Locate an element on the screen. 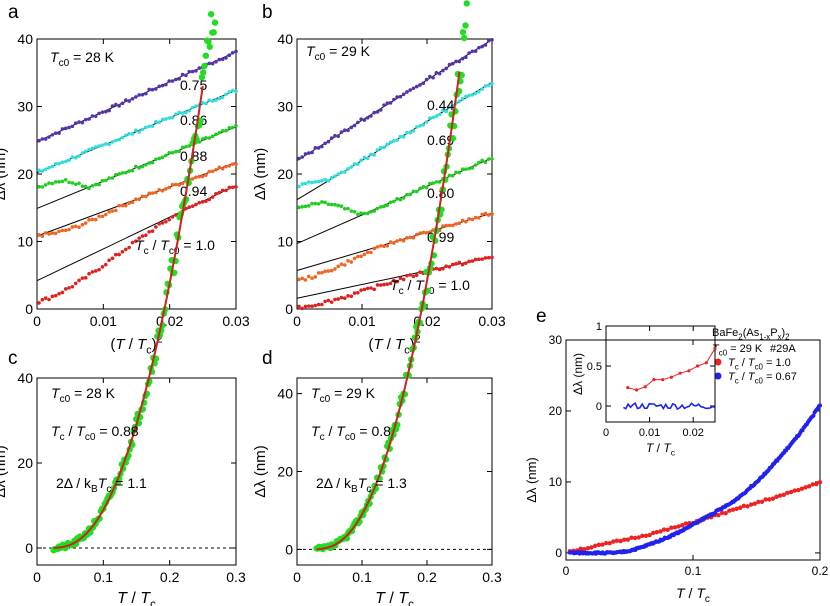  x-tick-label: 0 is located at coordinates (37, 321).